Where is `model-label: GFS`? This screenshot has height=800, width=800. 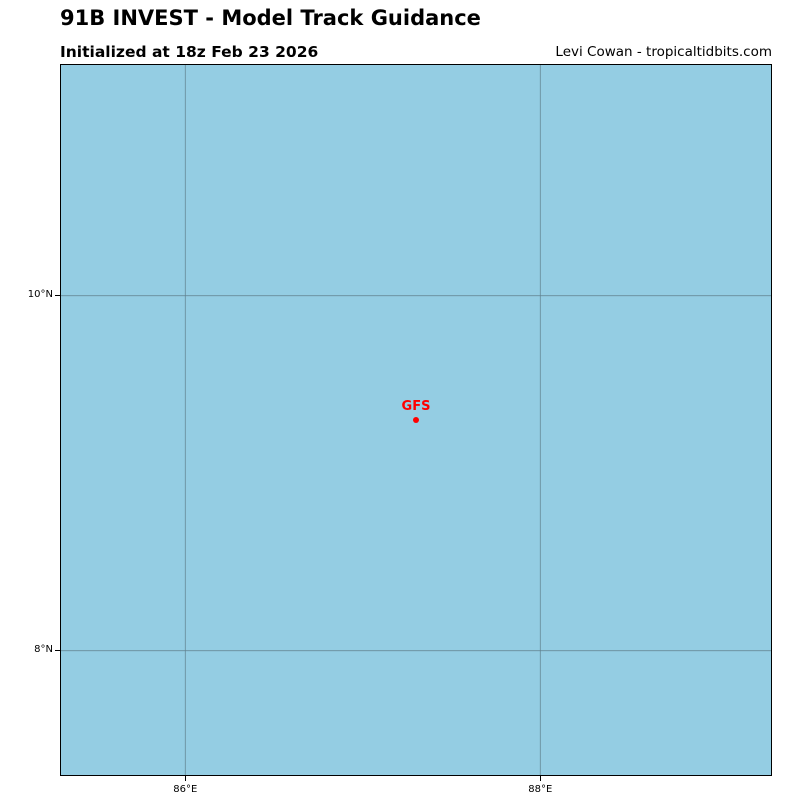
model-label: GFS is located at coordinates (416, 406).